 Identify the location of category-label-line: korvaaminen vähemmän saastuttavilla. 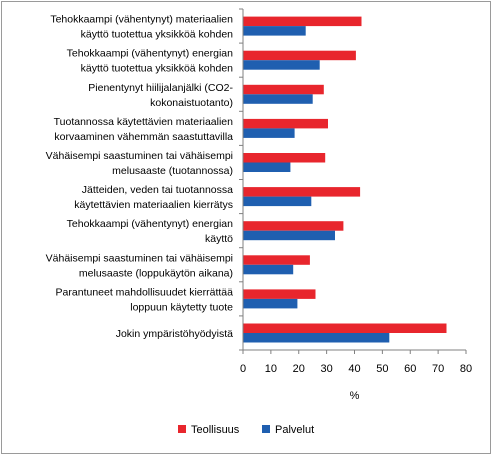
(143, 137).